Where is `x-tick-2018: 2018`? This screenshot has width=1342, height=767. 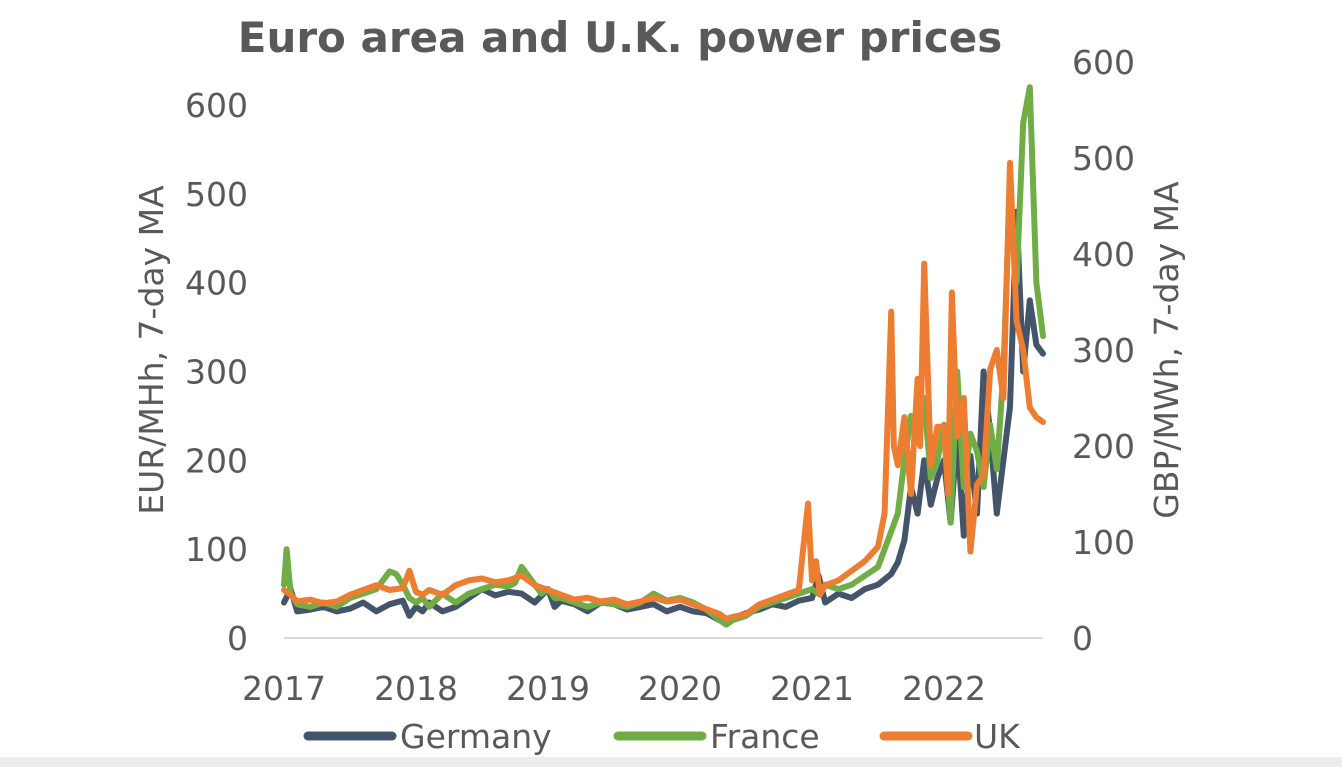
x-tick-2018: 2018 is located at coordinates (416, 688).